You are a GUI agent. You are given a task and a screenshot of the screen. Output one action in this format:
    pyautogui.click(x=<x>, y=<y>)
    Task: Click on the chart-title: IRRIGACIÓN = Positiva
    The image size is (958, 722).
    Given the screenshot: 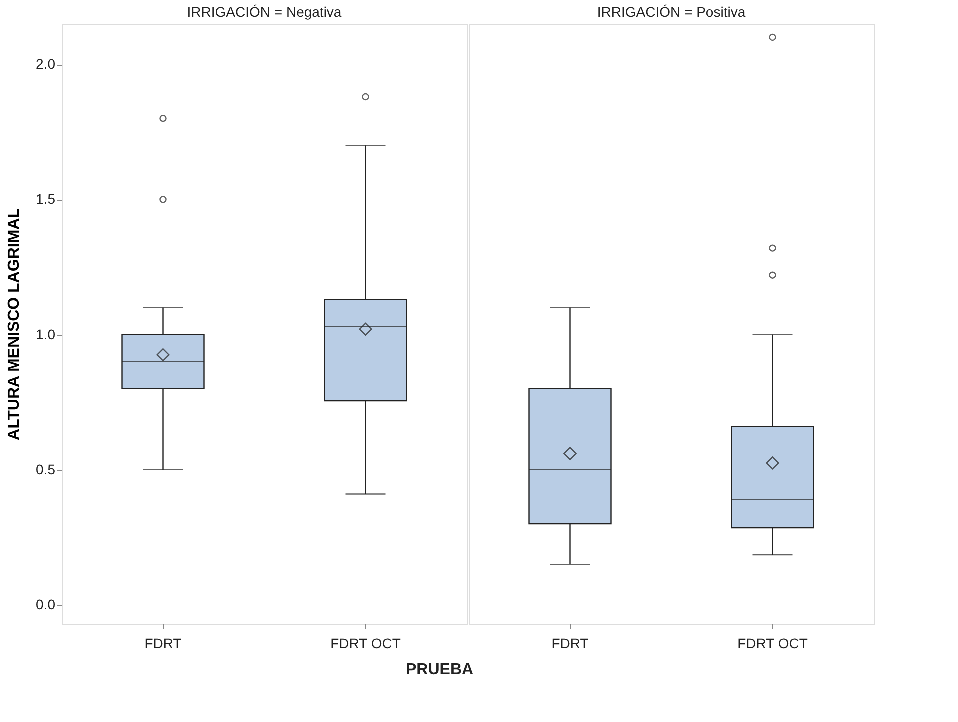 What is the action you would take?
    pyautogui.click(x=671, y=12)
    